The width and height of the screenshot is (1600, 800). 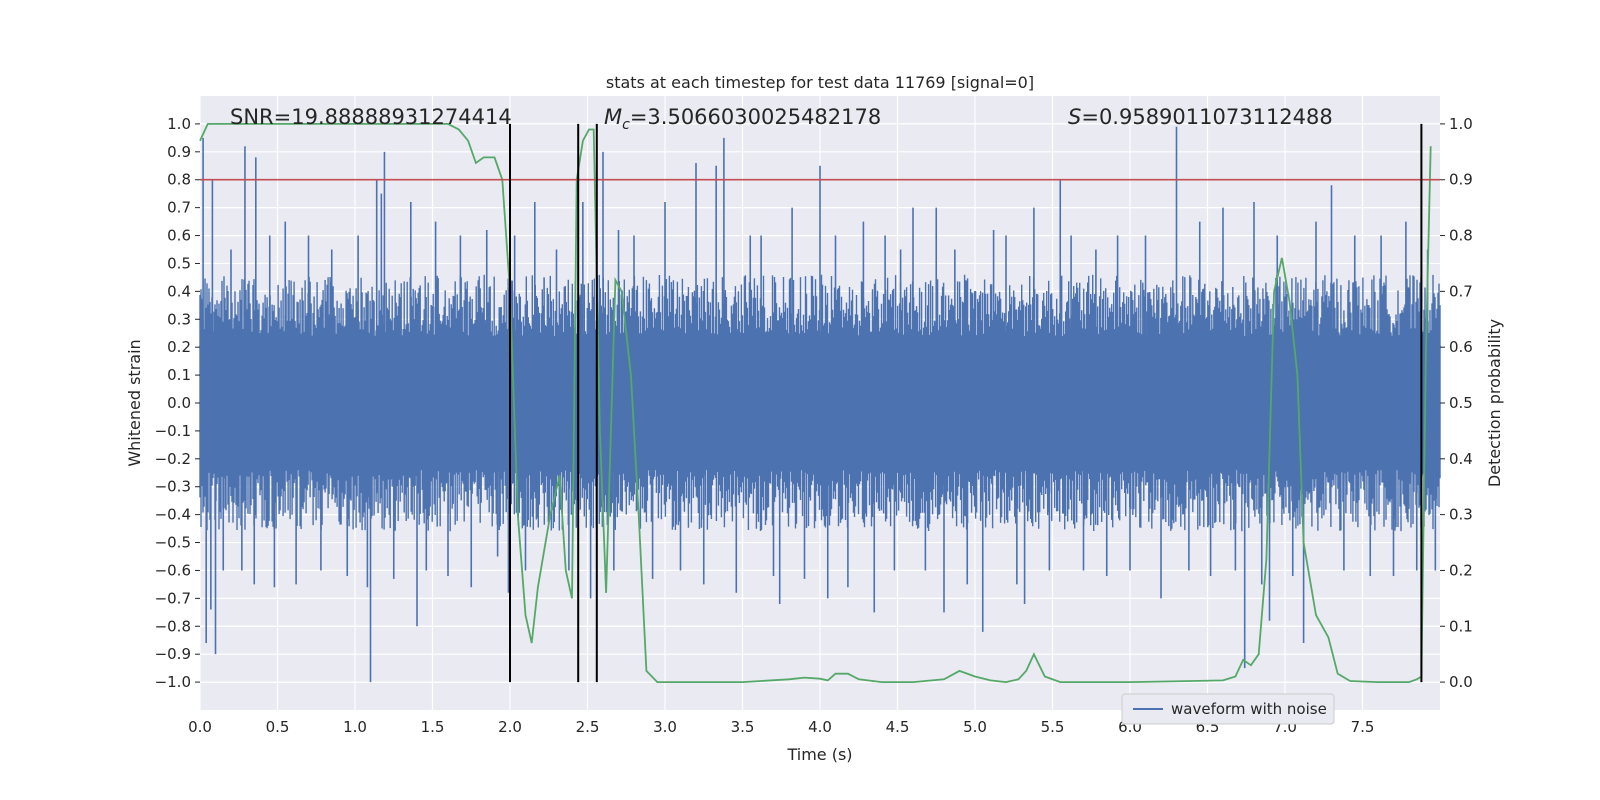 I want to click on x-tick-label: 2.0, so click(x=510, y=727).